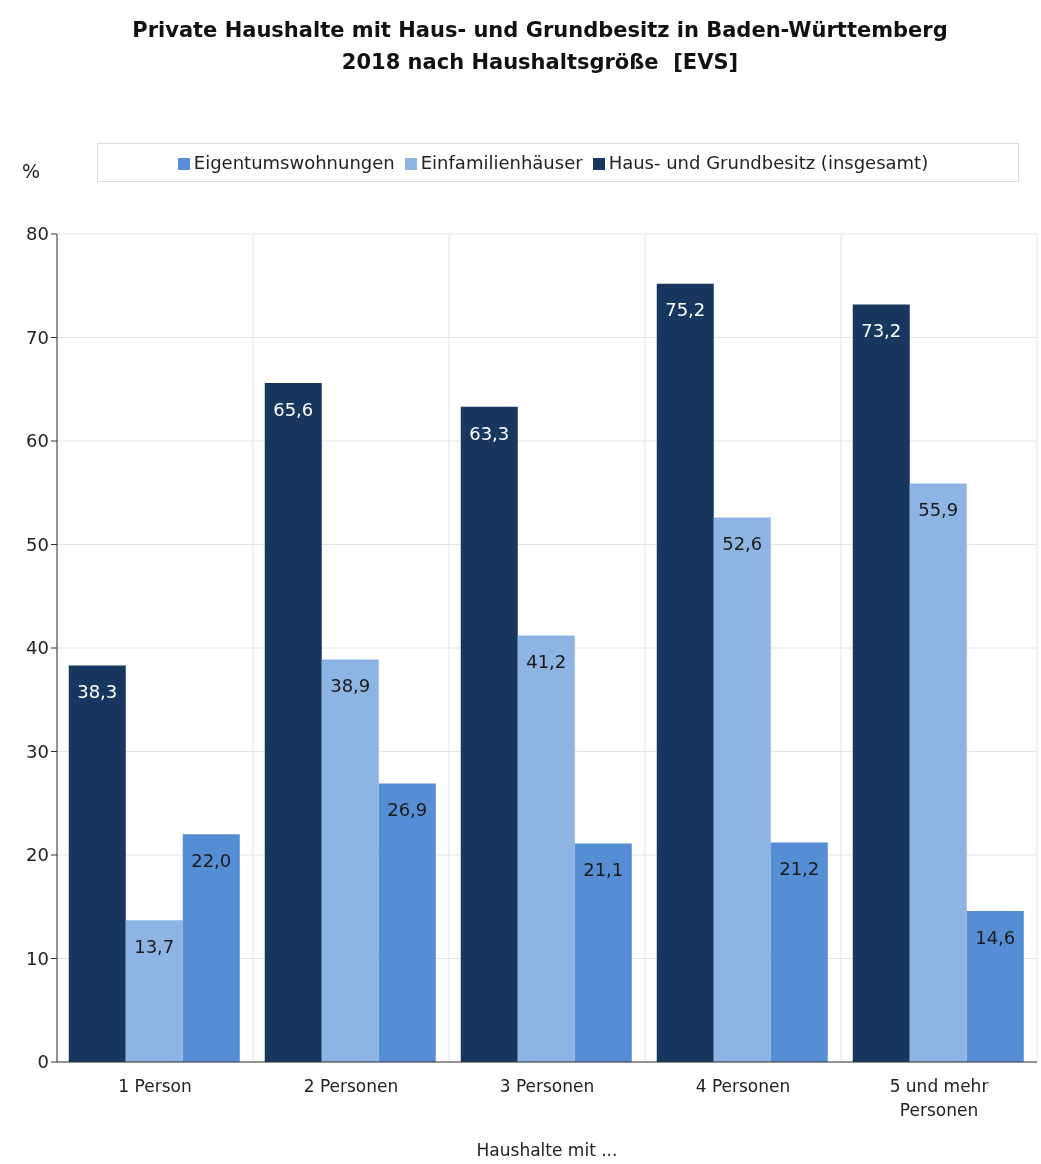 This screenshot has height=1164, width=1041. Describe the element at coordinates (799, 869) in the screenshot. I see `data-label: 21,2` at that location.